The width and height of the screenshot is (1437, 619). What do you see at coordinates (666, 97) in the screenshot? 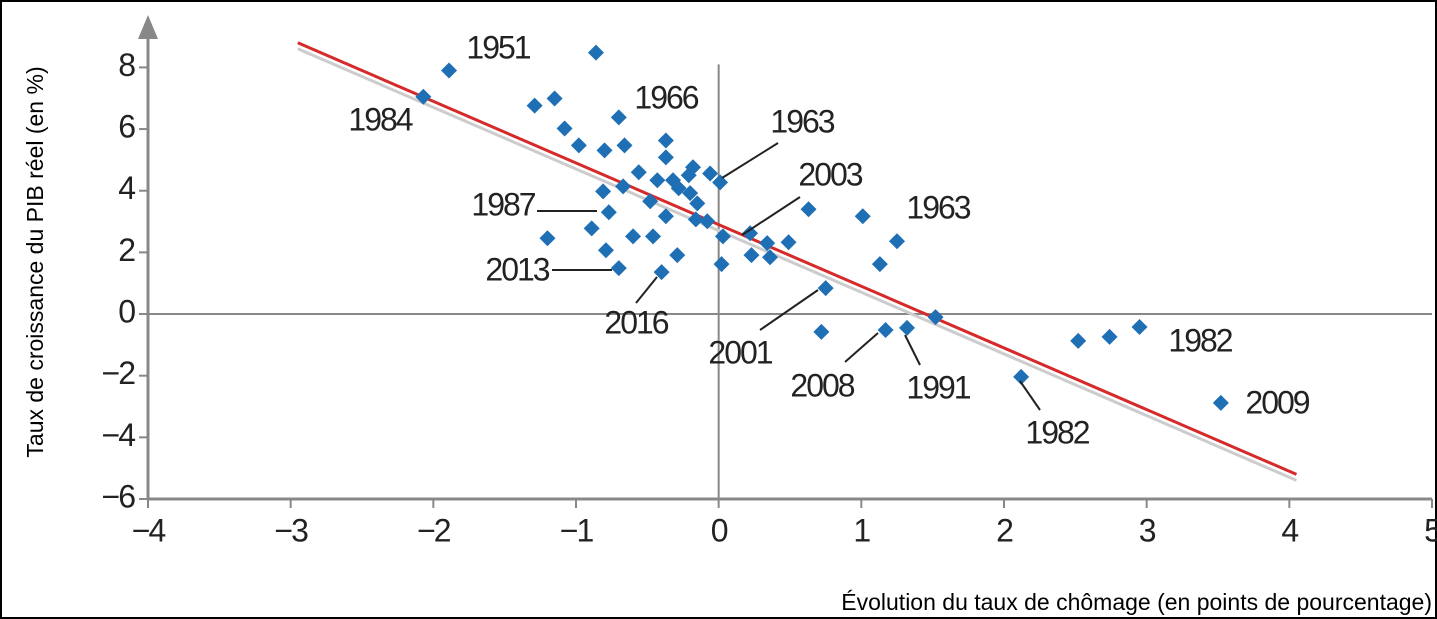
I see `annotation: 1966` at bounding box center [666, 97].